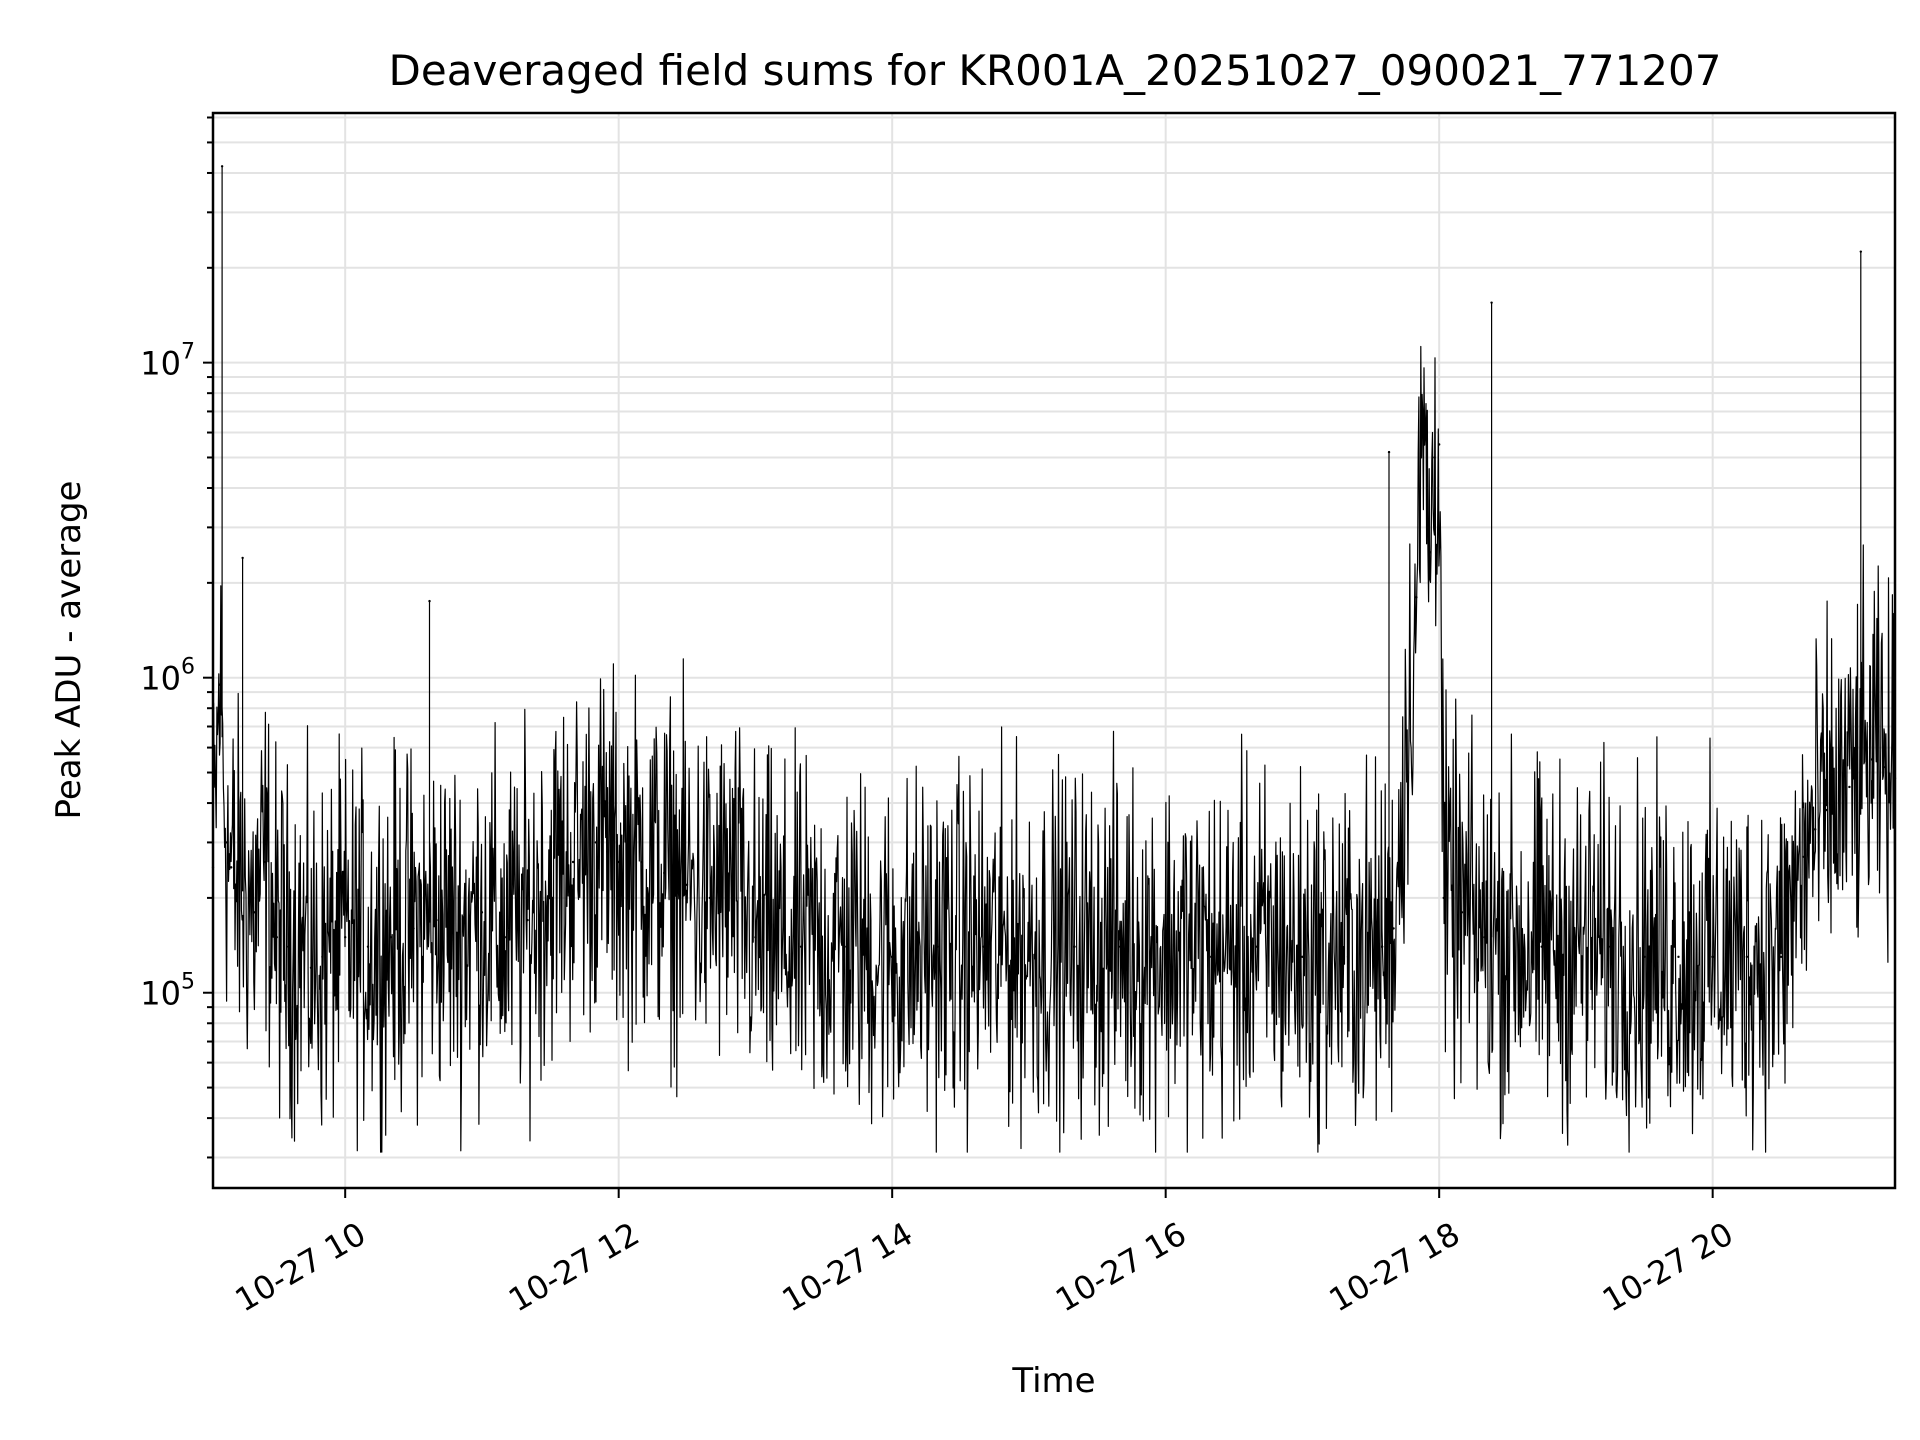  Describe the element at coordinates (176, 637) in the screenshot. I see `y-axis: 10⁵ 10⁶ 10⁷` at that location.